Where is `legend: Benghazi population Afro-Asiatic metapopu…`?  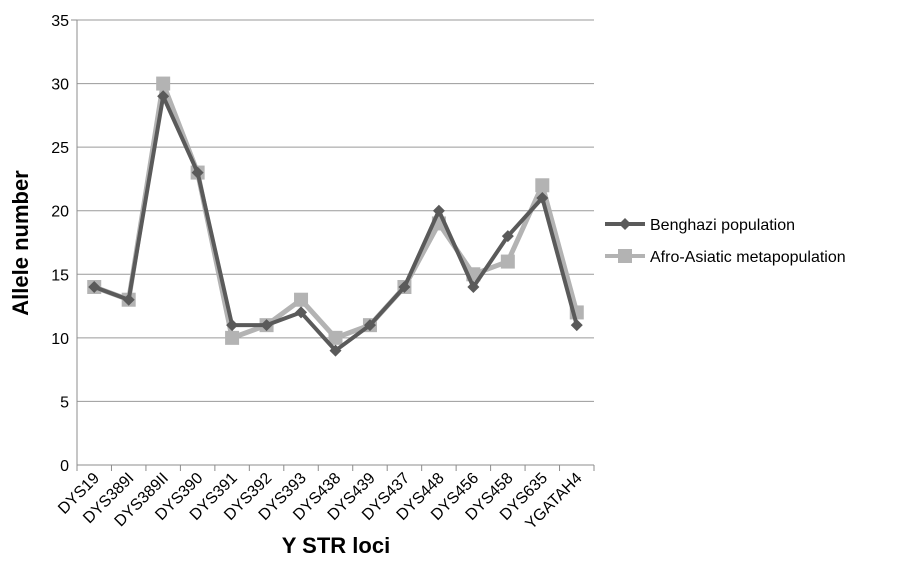 legend: Benghazi population Afro-Asiatic metapopu… is located at coordinates (725, 241).